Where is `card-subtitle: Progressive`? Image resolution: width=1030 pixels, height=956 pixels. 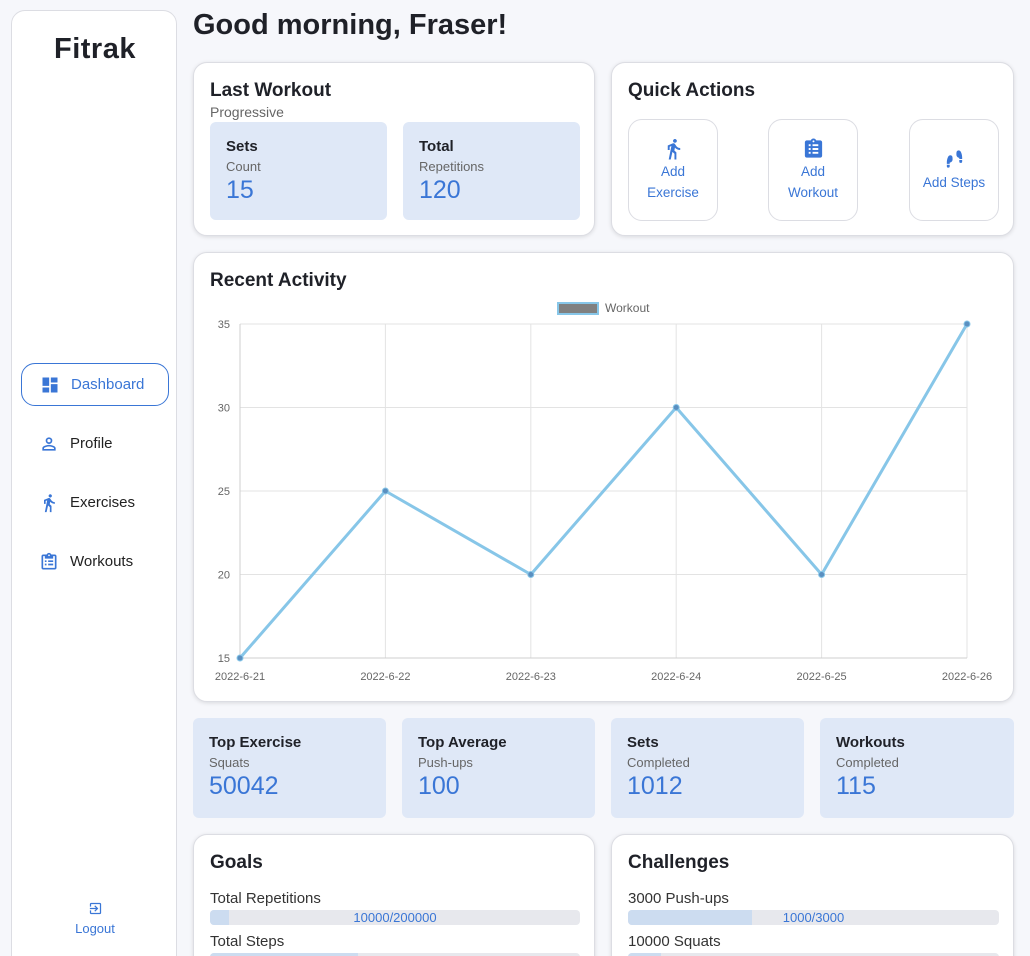 card-subtitle: Progressive is located at coordinates (247, 112).